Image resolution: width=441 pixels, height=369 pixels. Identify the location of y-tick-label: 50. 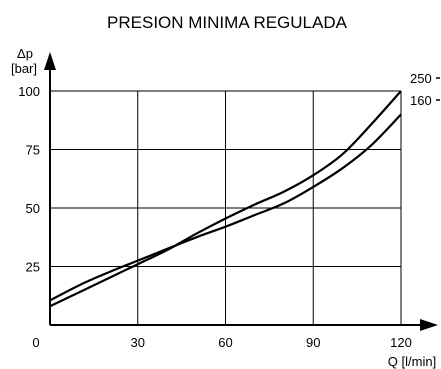
(33, 208).